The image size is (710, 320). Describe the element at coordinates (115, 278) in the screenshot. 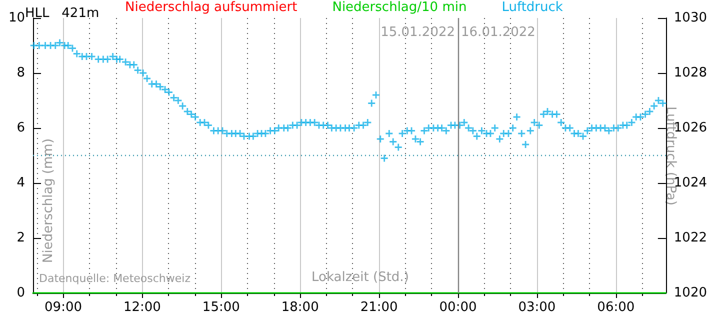

I see `annotation: Datenquelle: Meteoschweiz` at that location.